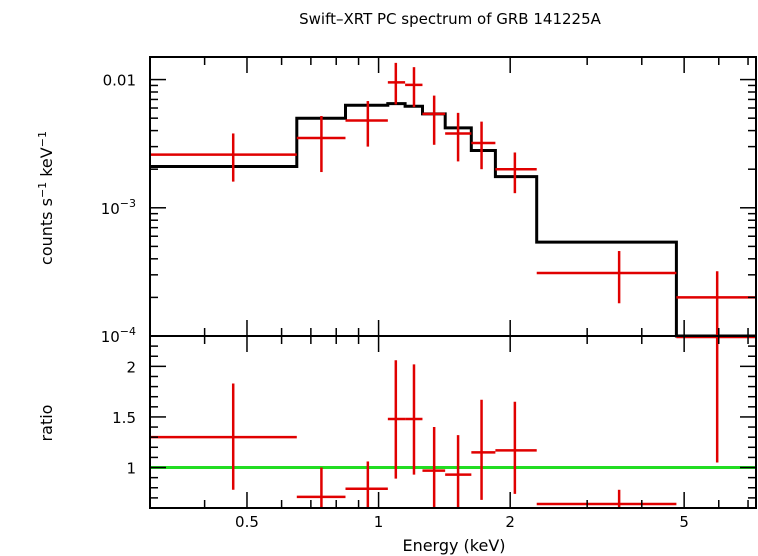 This screenshot has width=758, height=556. What do you see at coordinates (118, 335) in the screenshot?
I see `y-tick-label-spectrum: 10⁻⁴` at bounding box center [118, 335].